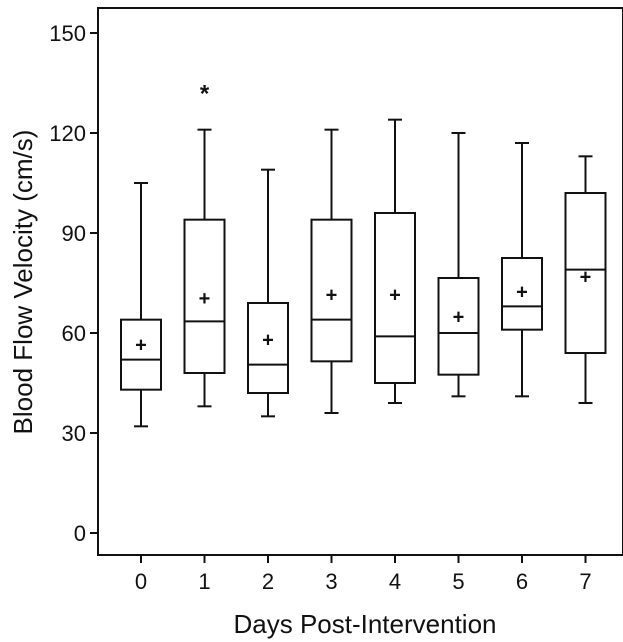 Image resolution: width=623 pixels, height=642 pixels. What do you see at coordinates (141, 305) in the screenshot?
I see `box-day-0: +` at bounding box center [141, 305].